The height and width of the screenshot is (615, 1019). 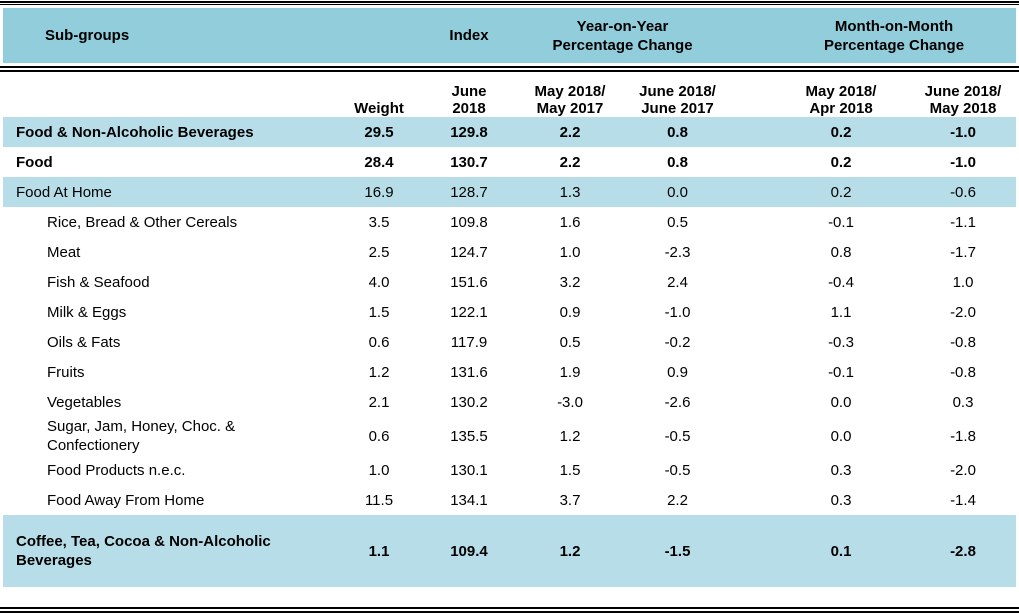 I want to click on index-cell: 124.7, so click(x=469, y=252).